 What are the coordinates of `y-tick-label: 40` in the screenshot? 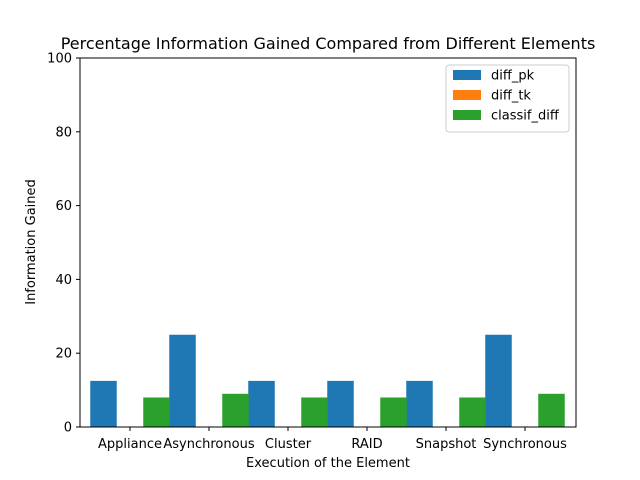 It's located at (63, 280).